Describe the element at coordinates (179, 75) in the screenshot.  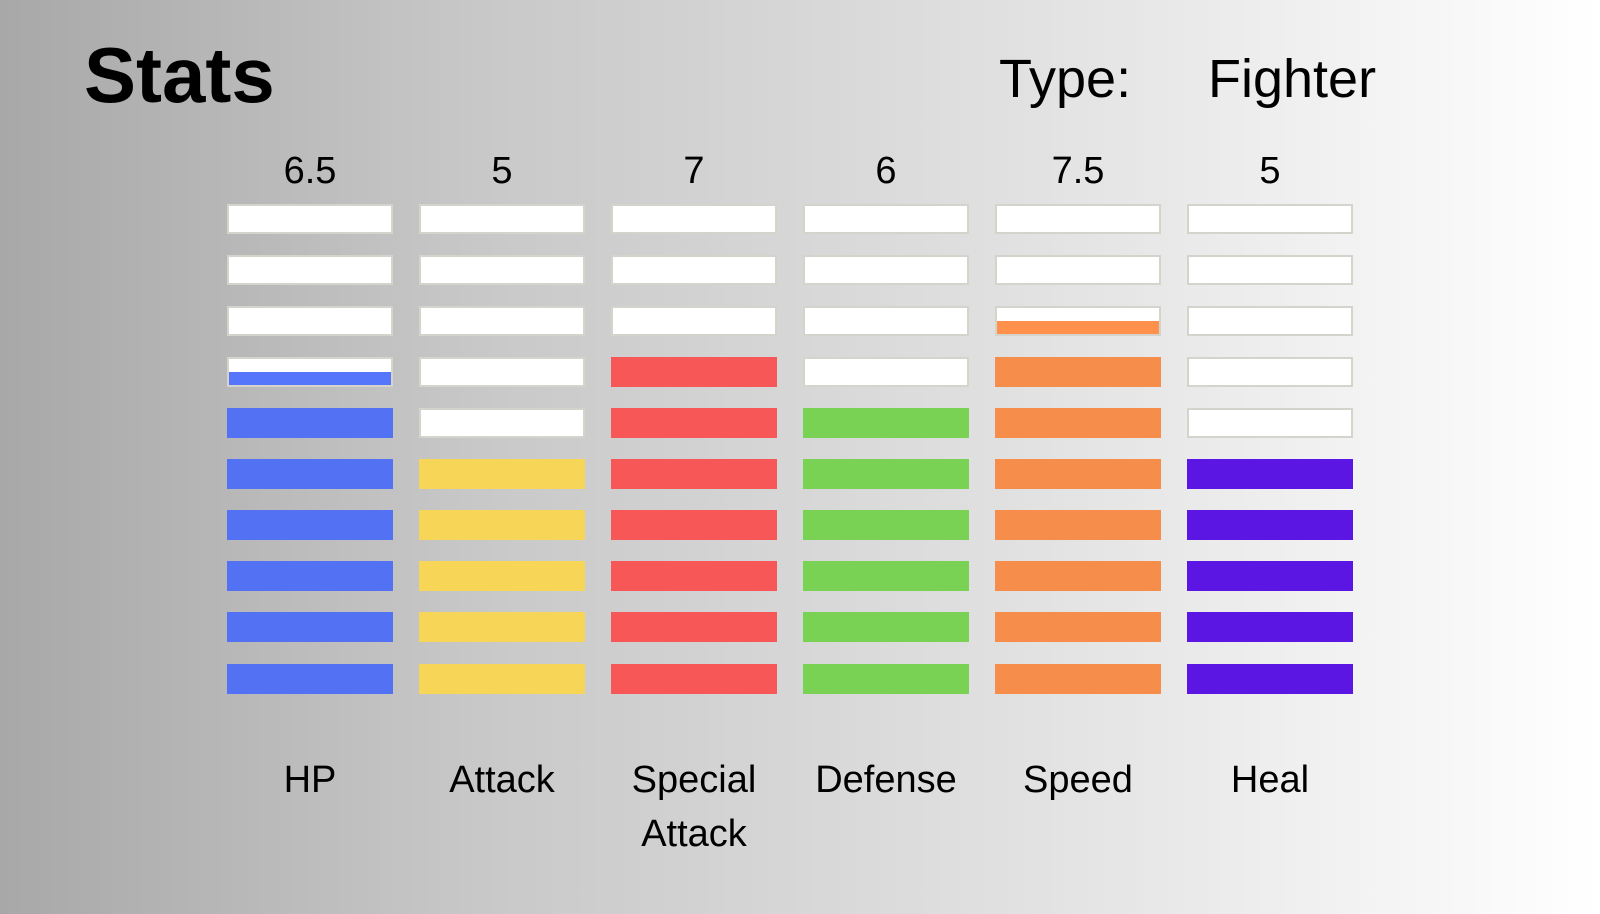
I see `page-title: Stats` at that location.